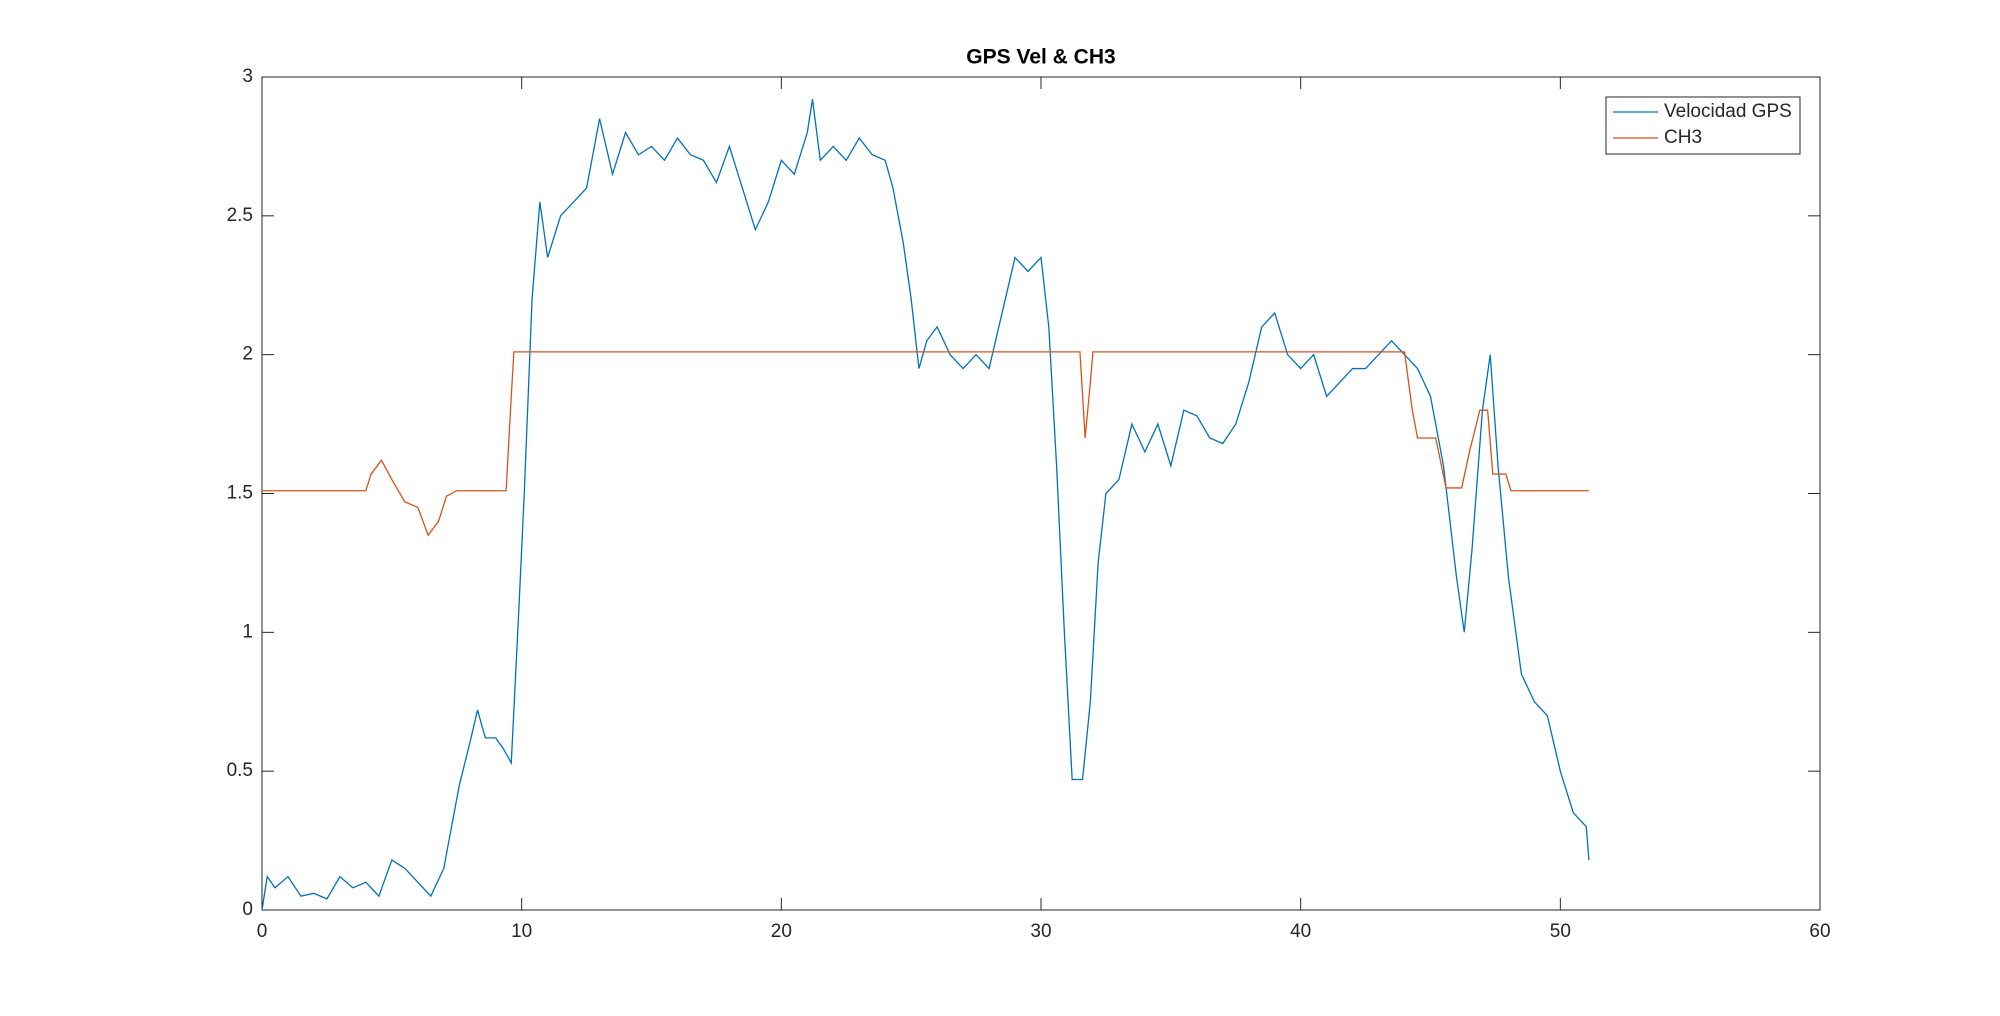 This screenshot has height=1016, width=2000. I want to click on legend-label: CH3, so click(1683, 137).